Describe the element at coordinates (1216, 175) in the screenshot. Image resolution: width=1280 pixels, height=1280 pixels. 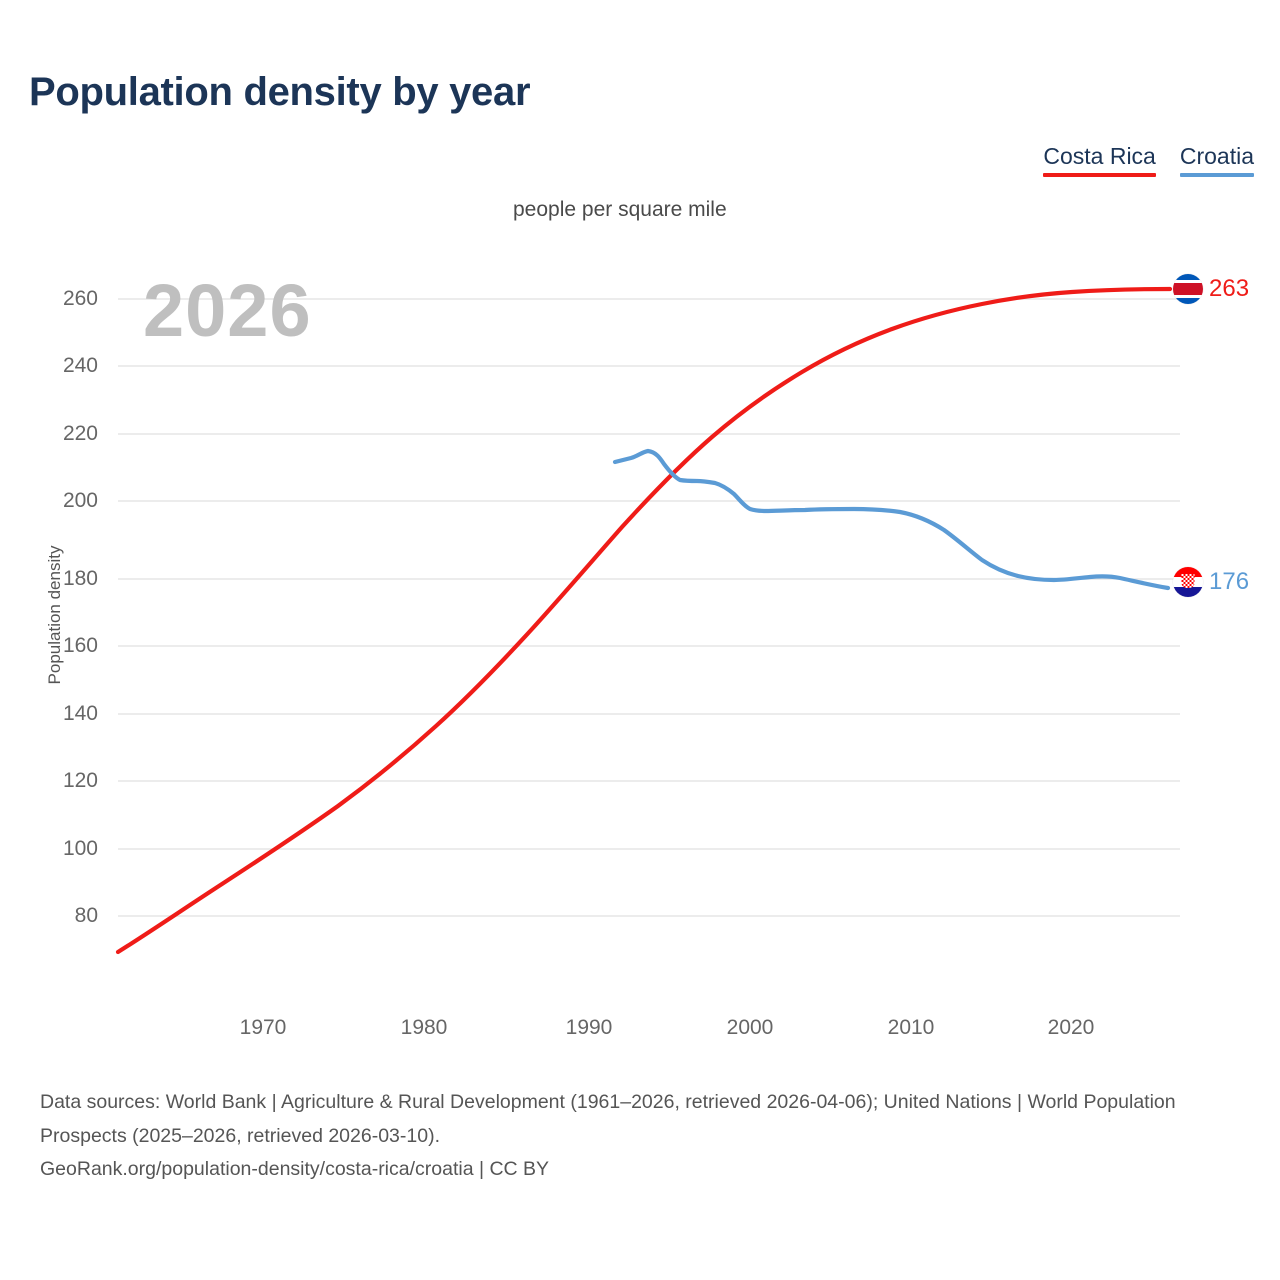
I see `legend-rule-croatia` at that location.